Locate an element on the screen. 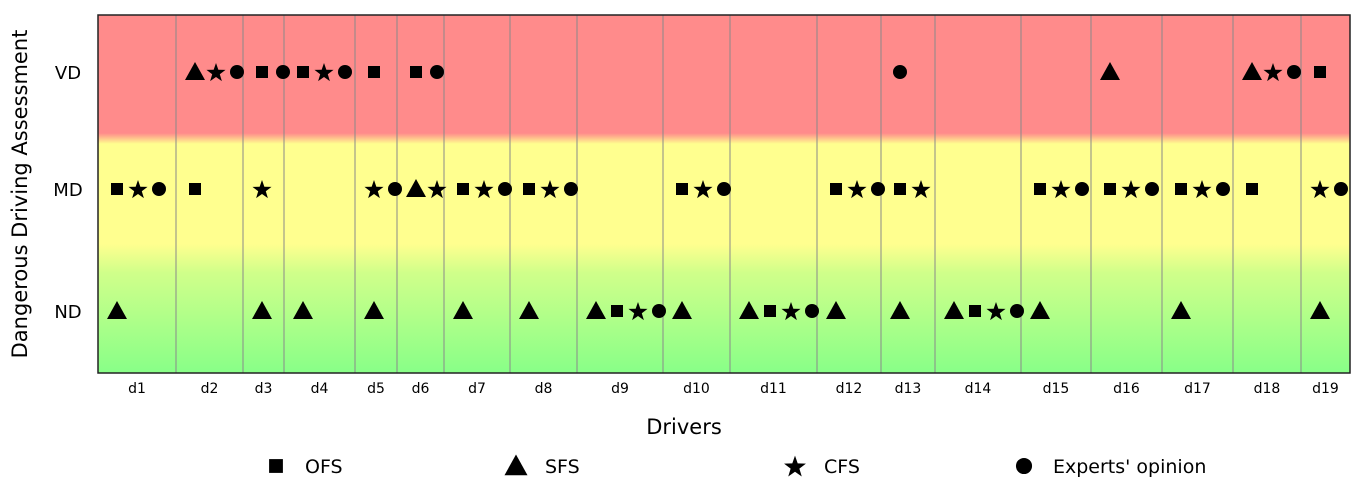 The width and height of the screenshot is (1356, 481). legend-label-circle: Experts' opinion is located at coordinates (1129, 467).